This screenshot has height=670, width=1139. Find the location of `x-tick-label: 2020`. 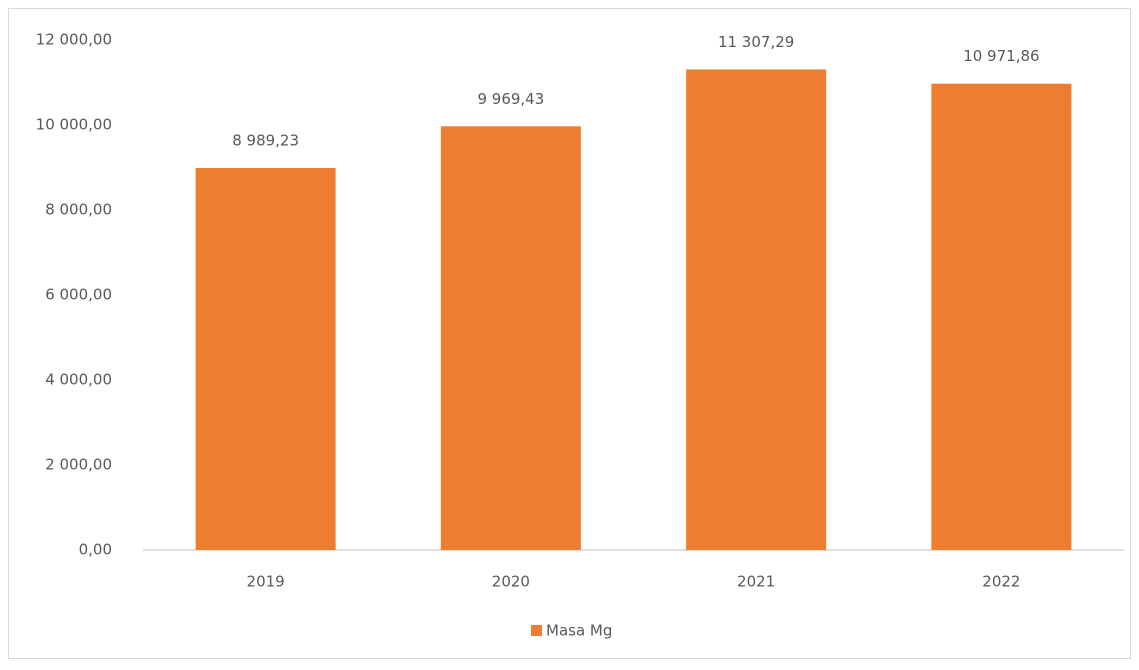

x-tick-label: 2020 is located at coordinates (511, 582).